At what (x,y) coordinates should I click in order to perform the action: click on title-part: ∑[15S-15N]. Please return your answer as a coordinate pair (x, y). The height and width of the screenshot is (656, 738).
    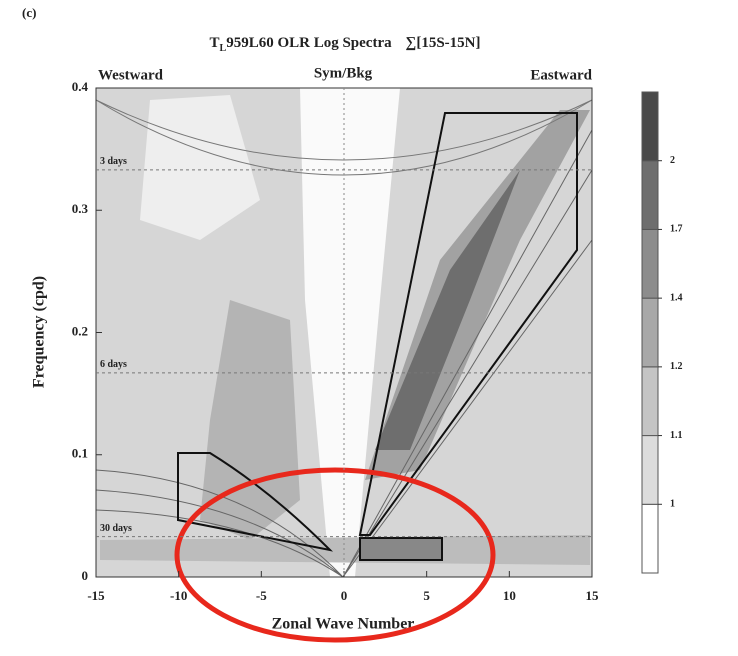
    Looking at the image, I should click on (443, 43).